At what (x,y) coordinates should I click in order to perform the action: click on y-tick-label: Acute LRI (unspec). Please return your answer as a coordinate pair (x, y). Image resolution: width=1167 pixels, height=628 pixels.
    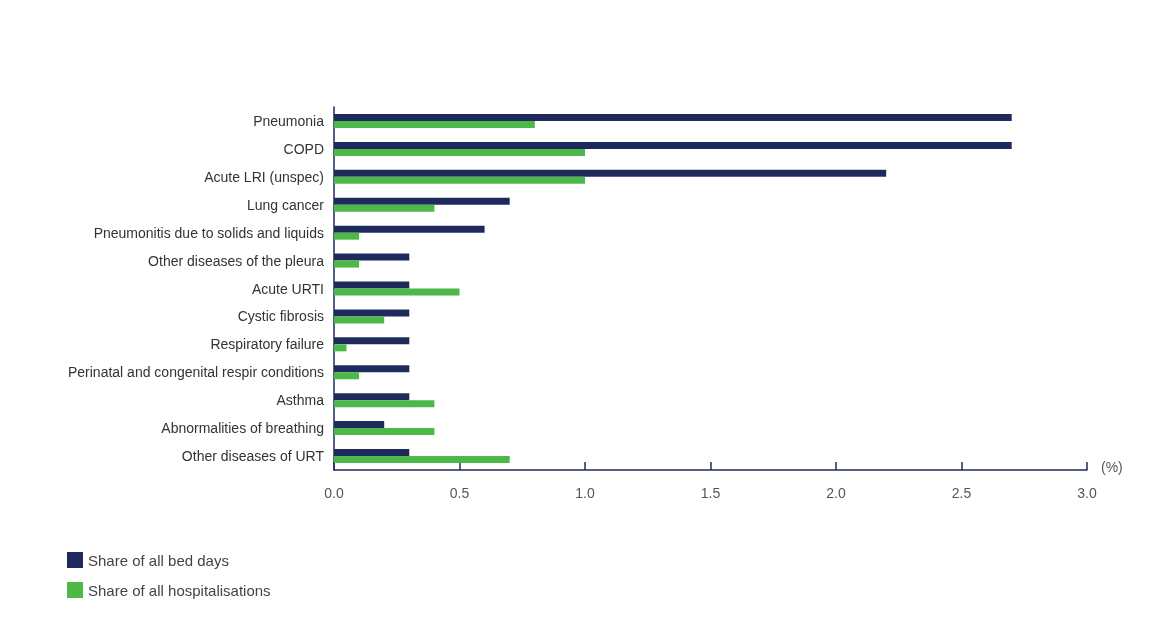
    Looking at the image, I should click on (264, 176).